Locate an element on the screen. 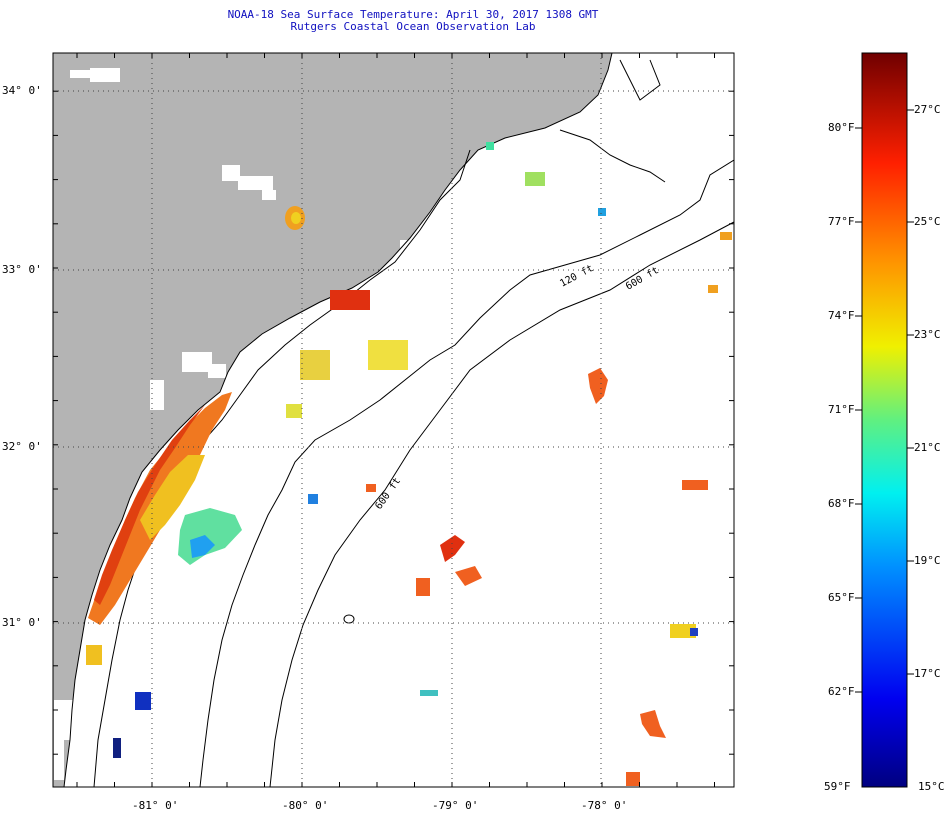 This screenshot has width=944, height=817. sst-patch-east-blue is located at coordinates (694, 632).